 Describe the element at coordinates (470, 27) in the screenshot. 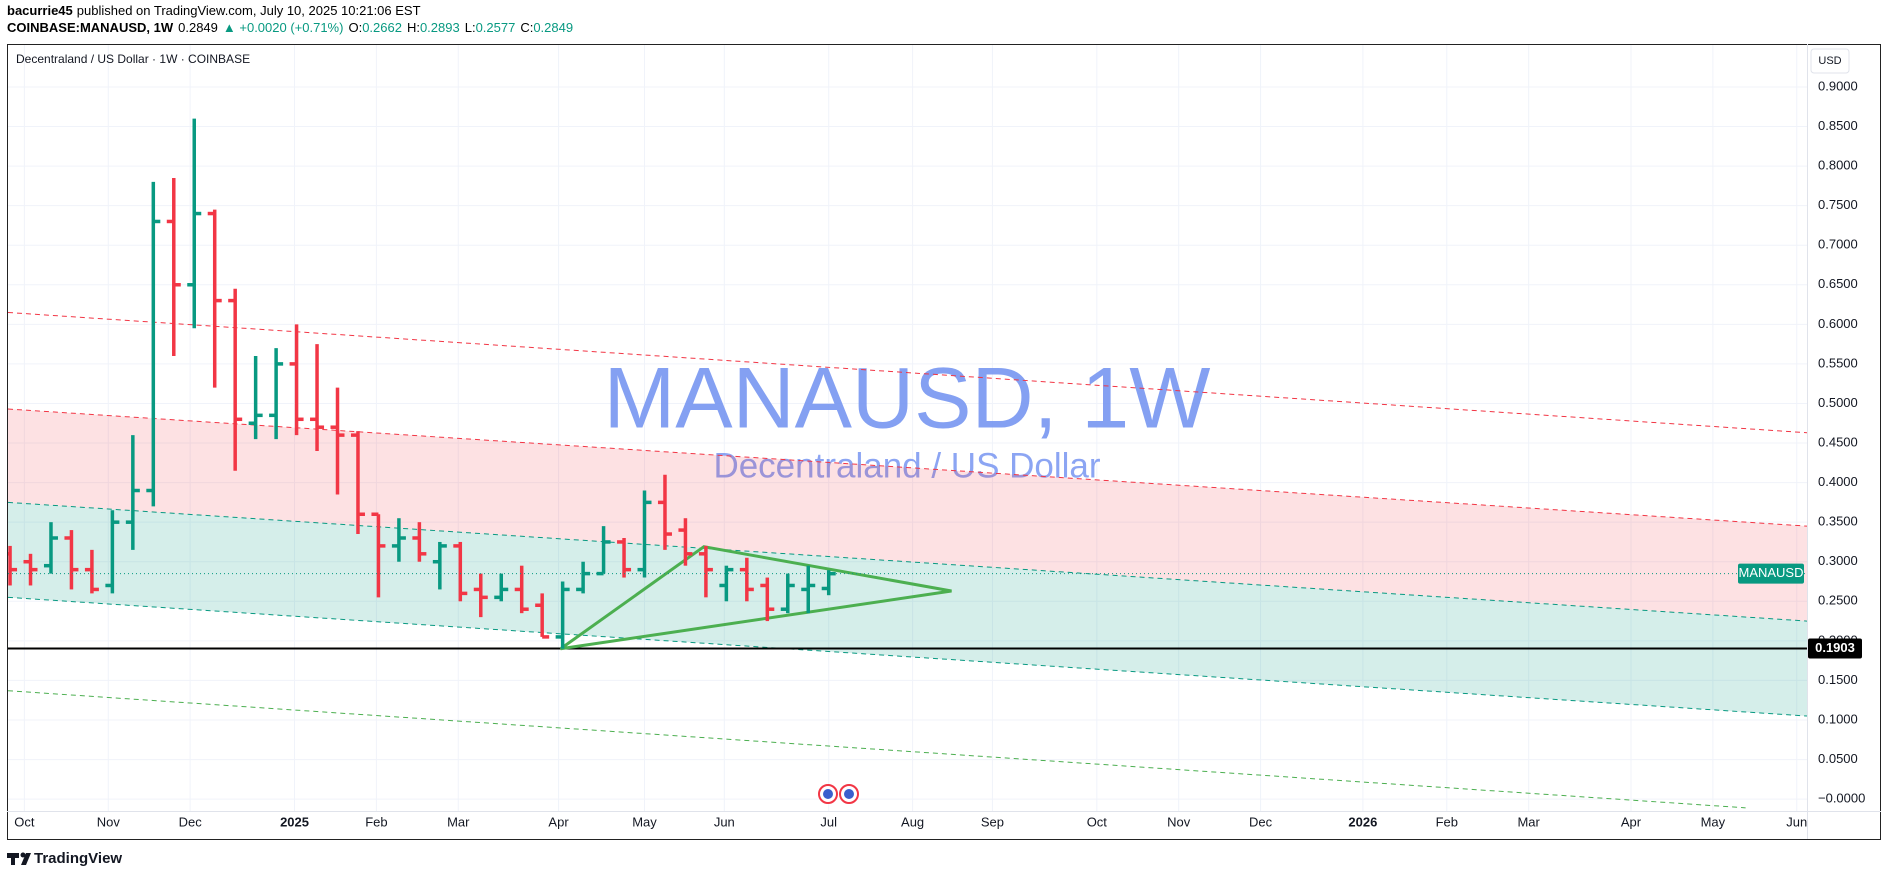

I see `l-label: L:` at that location.